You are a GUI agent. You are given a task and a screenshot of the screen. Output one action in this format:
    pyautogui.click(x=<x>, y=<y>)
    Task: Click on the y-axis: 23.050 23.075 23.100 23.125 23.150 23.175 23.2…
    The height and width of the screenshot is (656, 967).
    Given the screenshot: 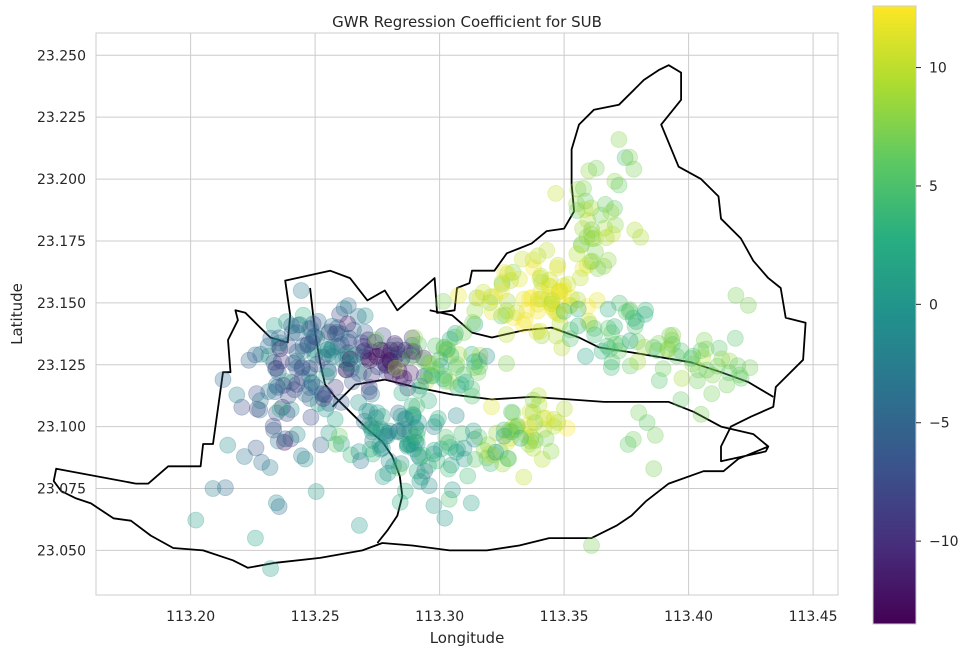 What is the action you would take?
    pyautogui.click(x=61, y=303)
    